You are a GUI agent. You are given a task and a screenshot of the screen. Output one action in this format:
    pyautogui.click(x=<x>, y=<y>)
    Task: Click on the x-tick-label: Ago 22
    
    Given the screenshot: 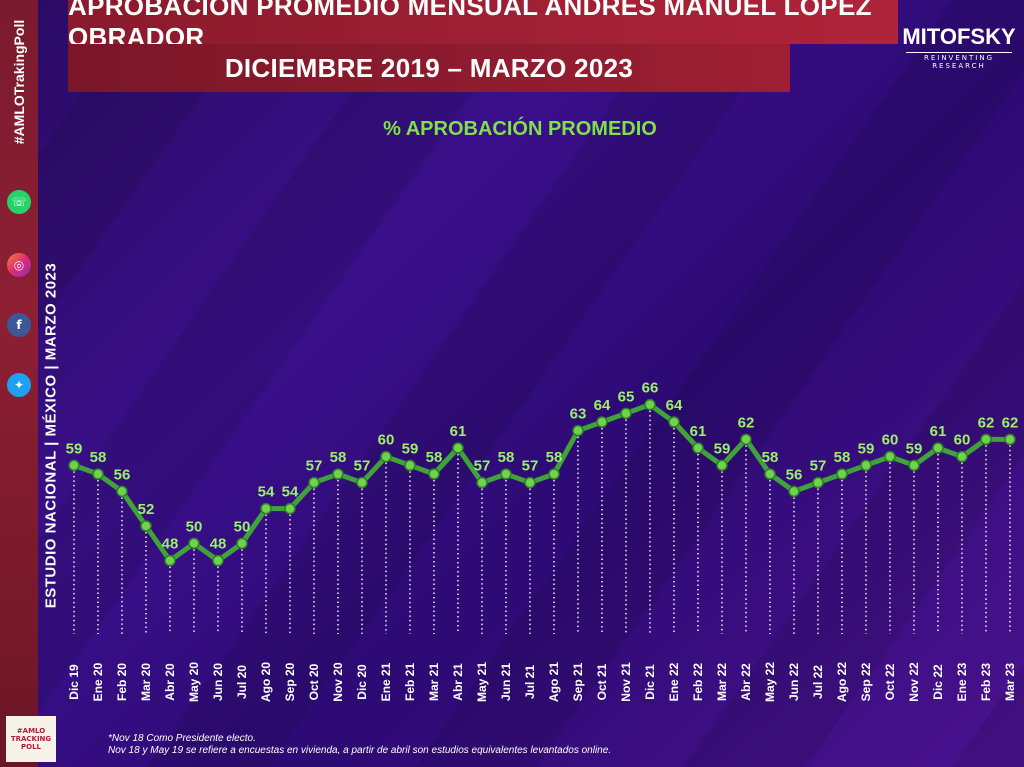 What is the action you would take?
    pyautogui.click(x=842, y=682)
    